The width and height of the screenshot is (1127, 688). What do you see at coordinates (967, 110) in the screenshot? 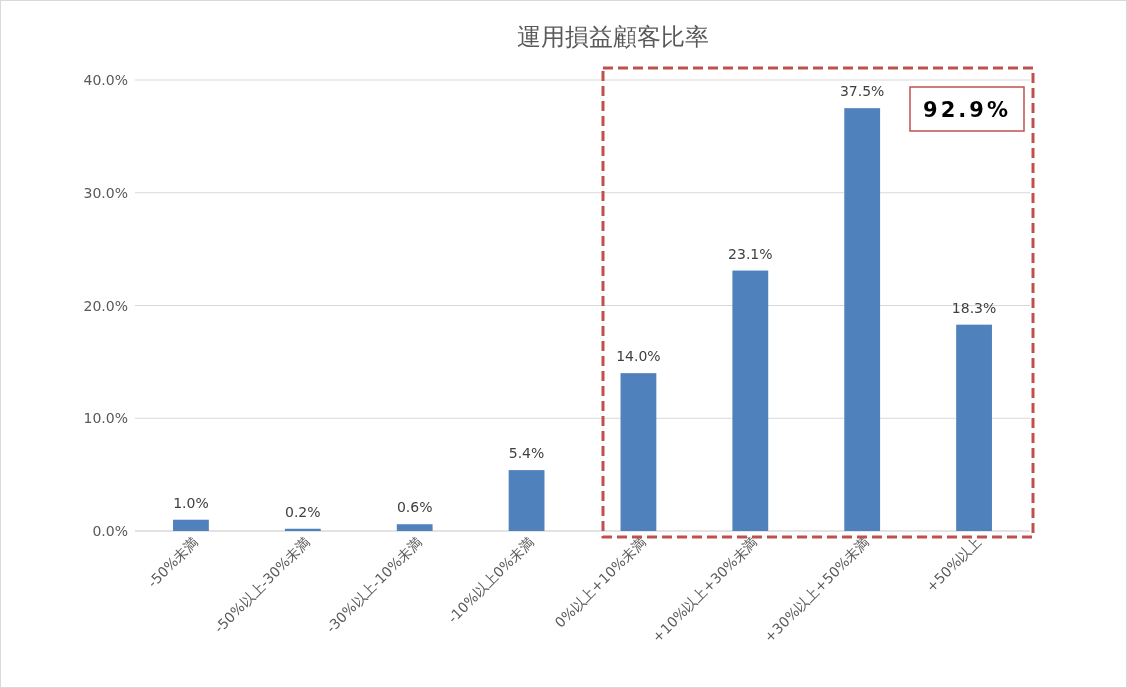
I see `annotation: 92.9%` at bounding box center [967, 110].